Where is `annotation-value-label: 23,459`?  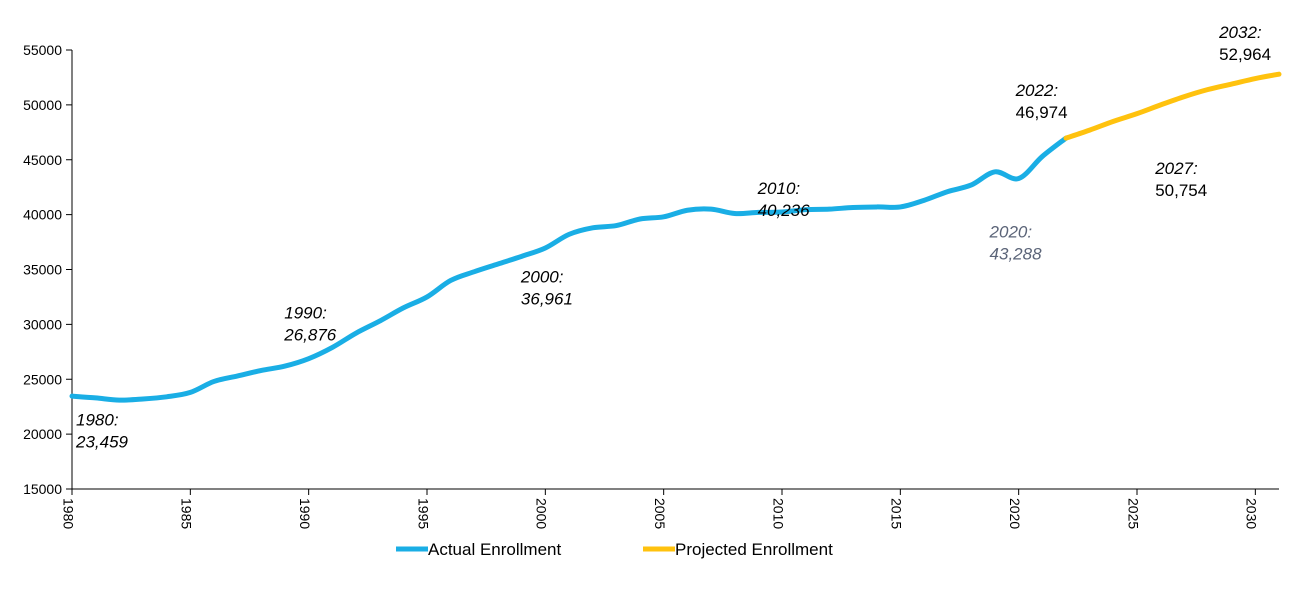 annotation-value-label: 23,459 is located at coordinates (102, 441).